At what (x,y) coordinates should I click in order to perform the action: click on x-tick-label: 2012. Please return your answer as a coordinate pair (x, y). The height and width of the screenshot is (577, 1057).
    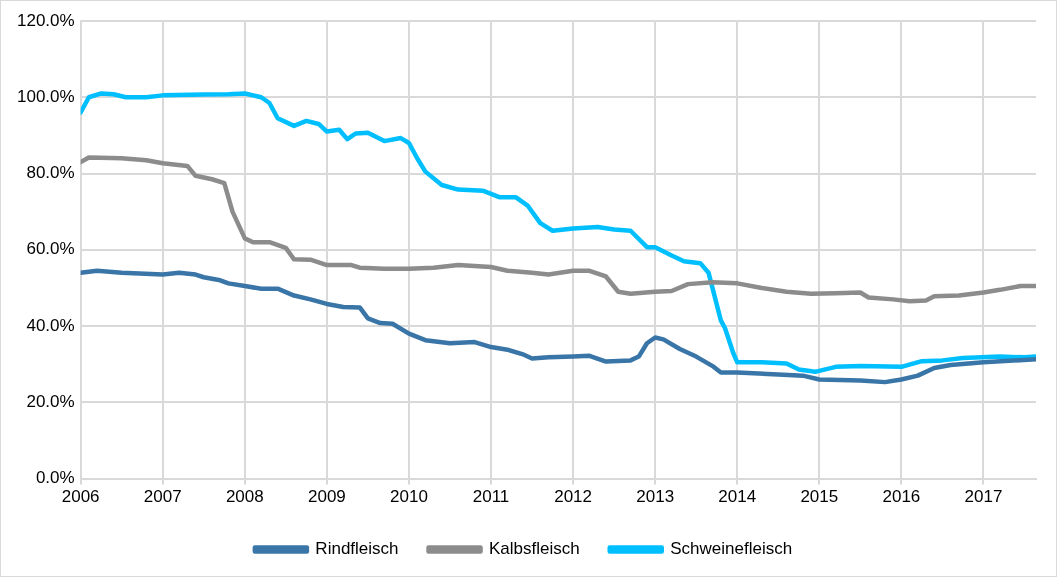
    Looking at the image, I should click on (573, 497).